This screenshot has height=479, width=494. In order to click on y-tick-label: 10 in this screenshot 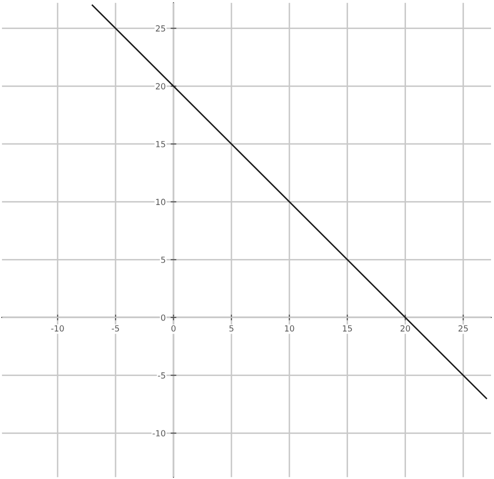, I will do `click(161, 202)`.